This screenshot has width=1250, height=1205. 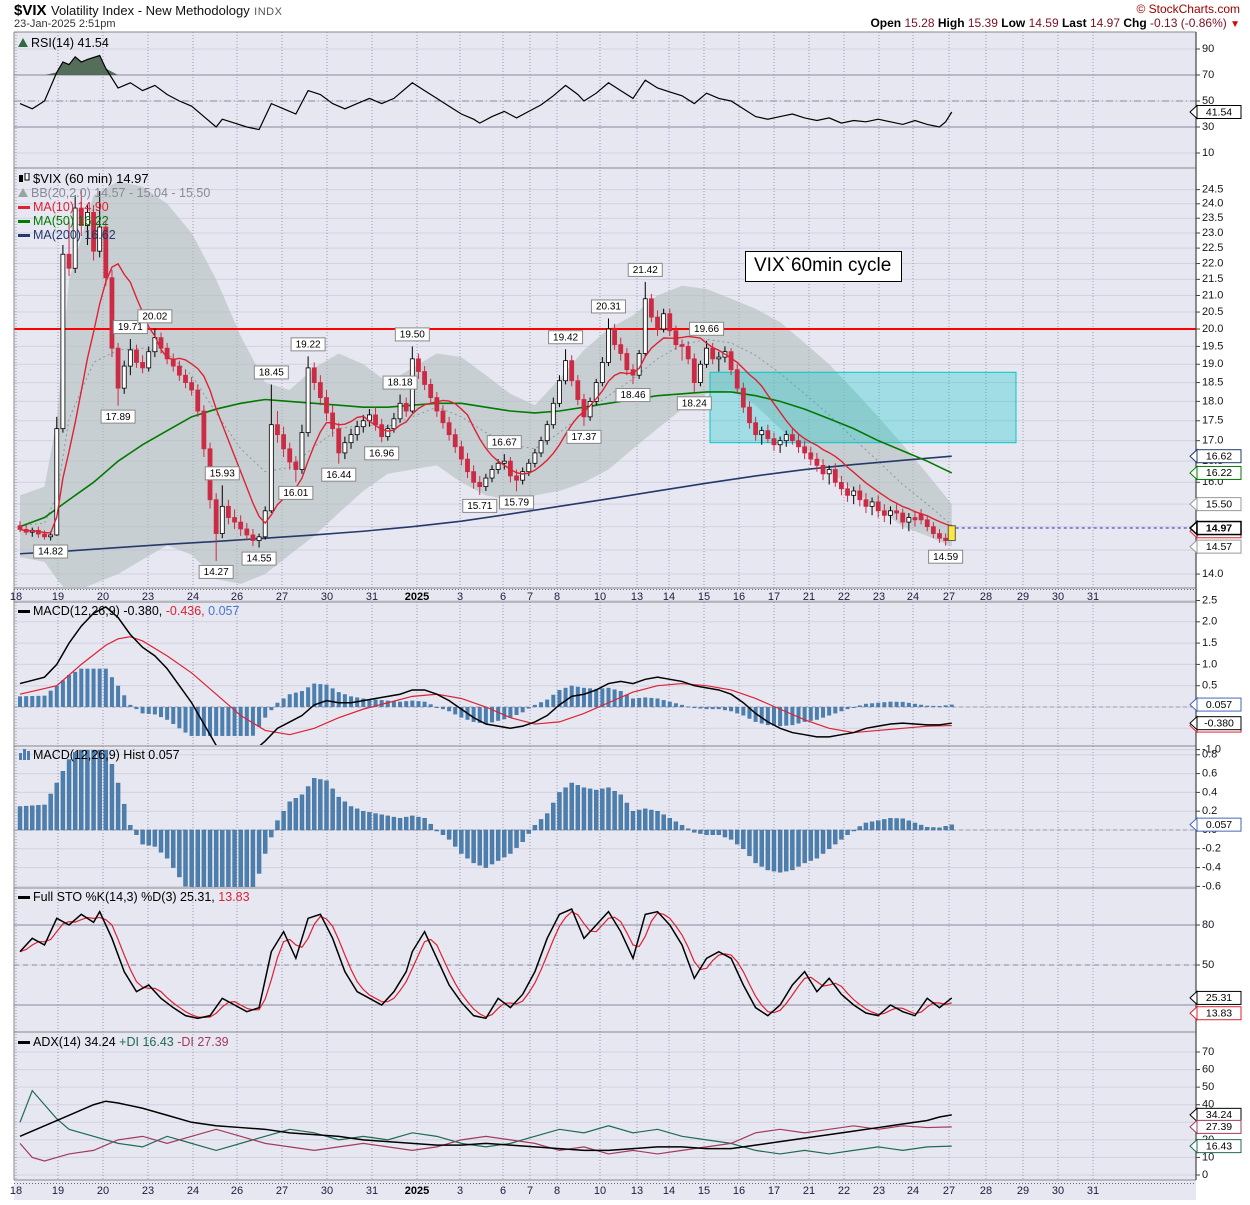 I want to click on svg-text: 19.42, so click(x=565, y=337).